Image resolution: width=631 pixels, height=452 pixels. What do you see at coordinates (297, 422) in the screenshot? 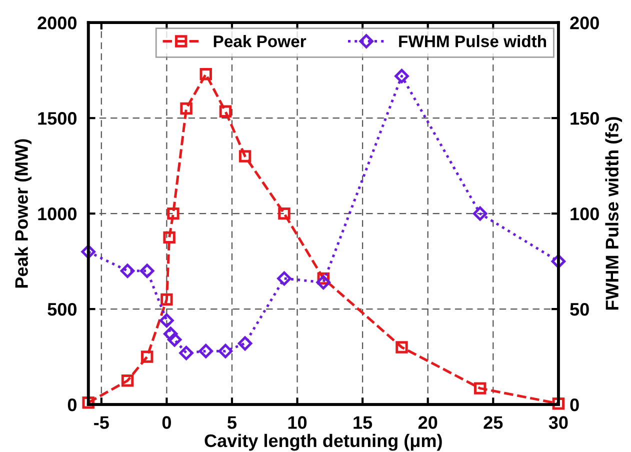
I see `x-tick-label: 10` at bounding box center [297, 422].